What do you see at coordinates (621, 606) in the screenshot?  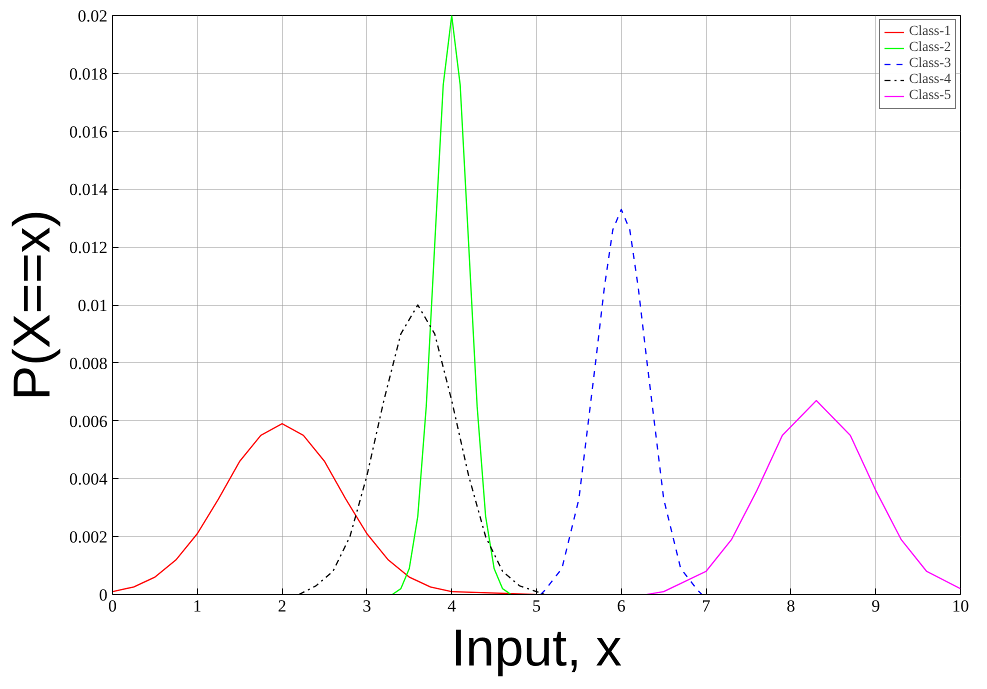 I see `x-tick-label: 6` at bounding box center [621, 606].